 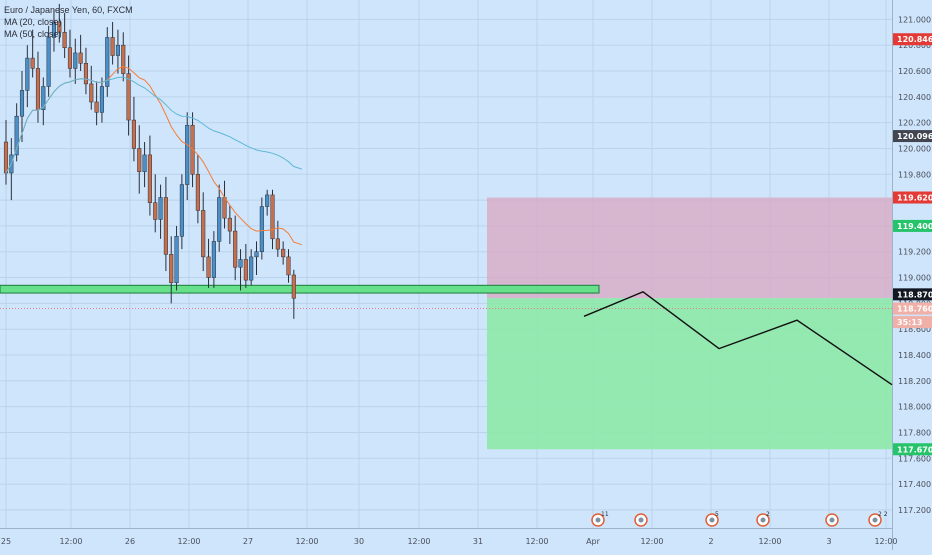 What do you see at coordinates (478, 541) in the screenshot?
I see `x-tick-label: 31` at bounding box center [478, 541].